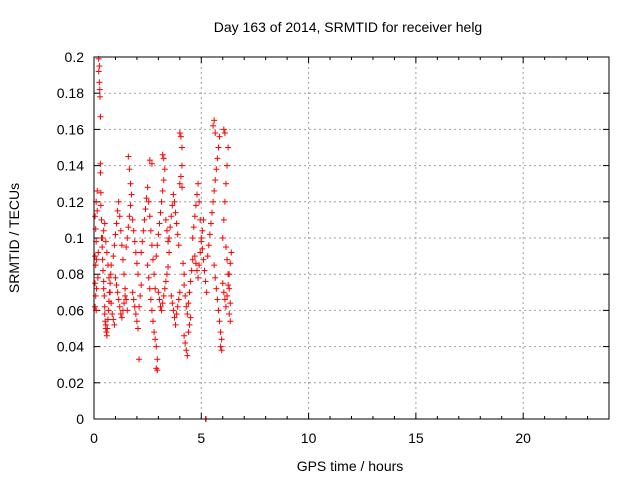  I want to click on x-tick-label: 15, so click(416, 438).